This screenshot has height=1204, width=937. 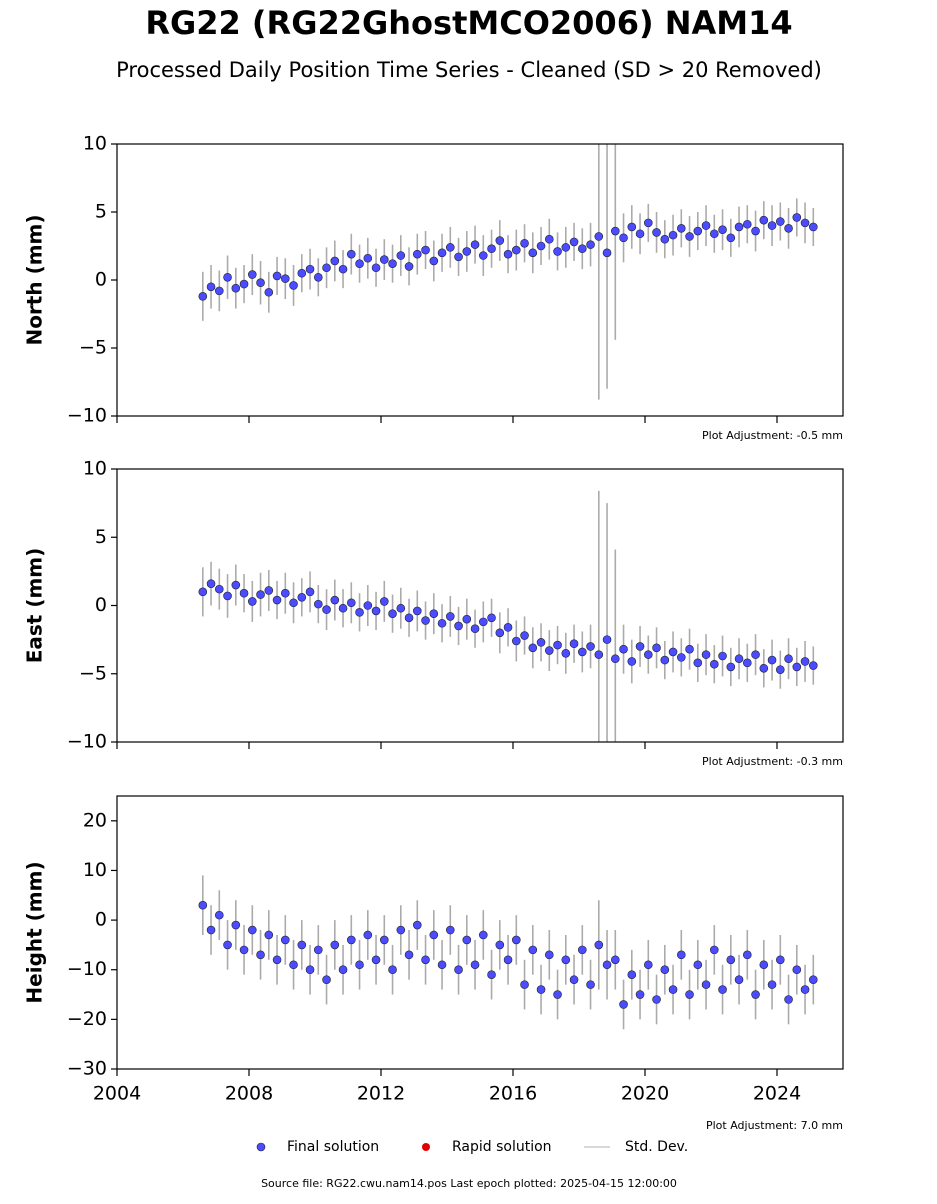 What do you see at coordinates (95, 820) in the screenshot?
I see `y-tick-label: 20` at bounding box center [95, 820].